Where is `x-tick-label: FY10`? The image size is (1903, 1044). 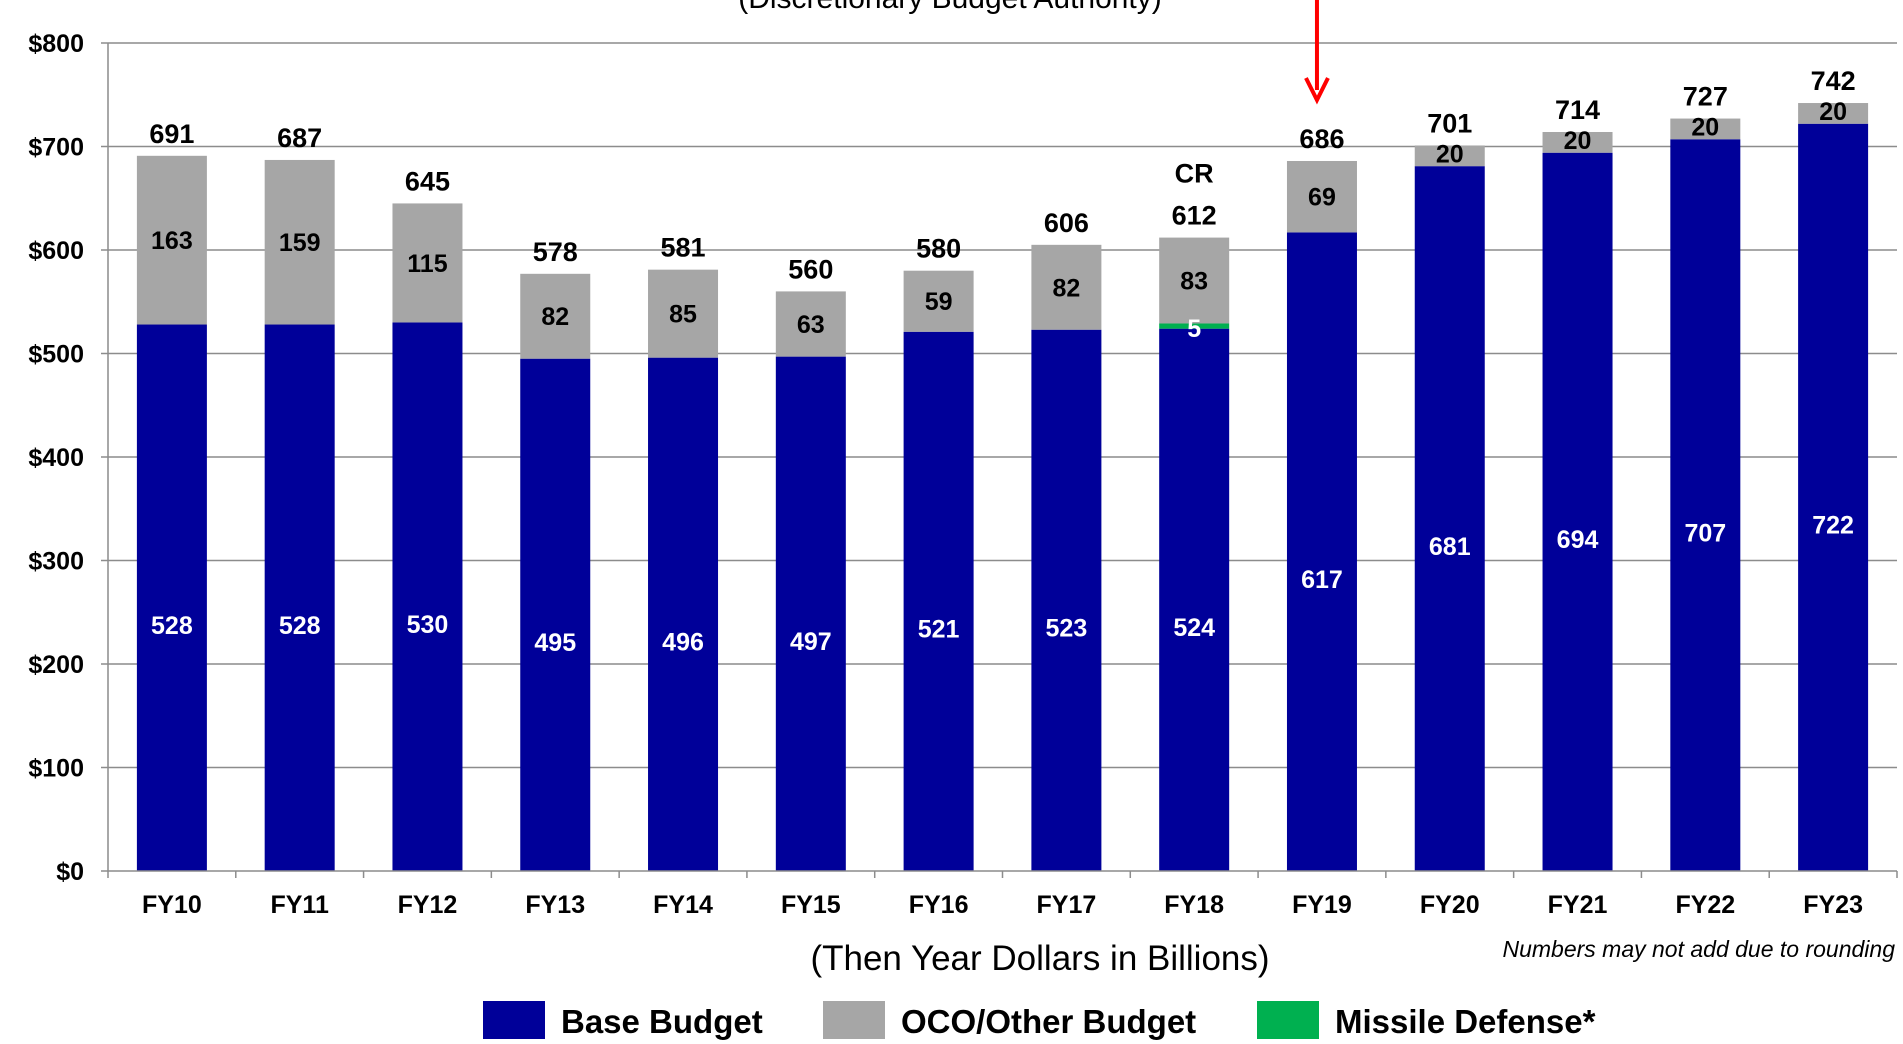 x-tick-label: FY10 is located at coordinates (172, 905).